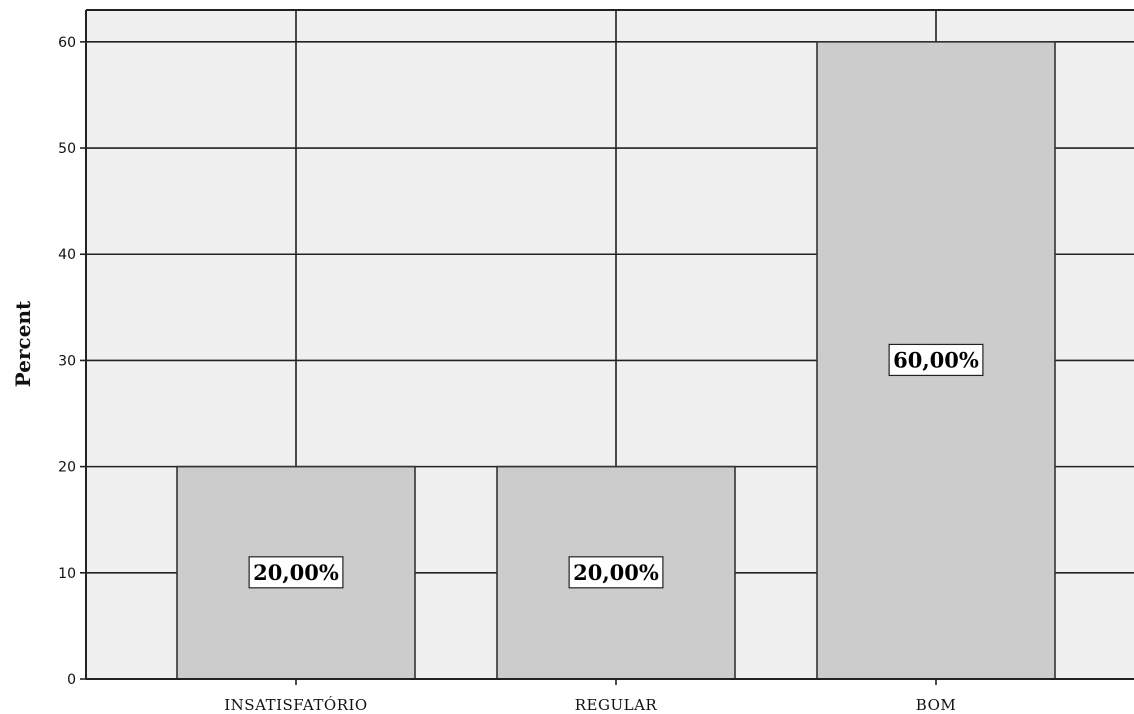 This screenshot has width=1134, height=714. What do you see at coordinates (23, 343) in the screenshot?
I see `y-axis-title: Percent` at bounding box center [23, 343].